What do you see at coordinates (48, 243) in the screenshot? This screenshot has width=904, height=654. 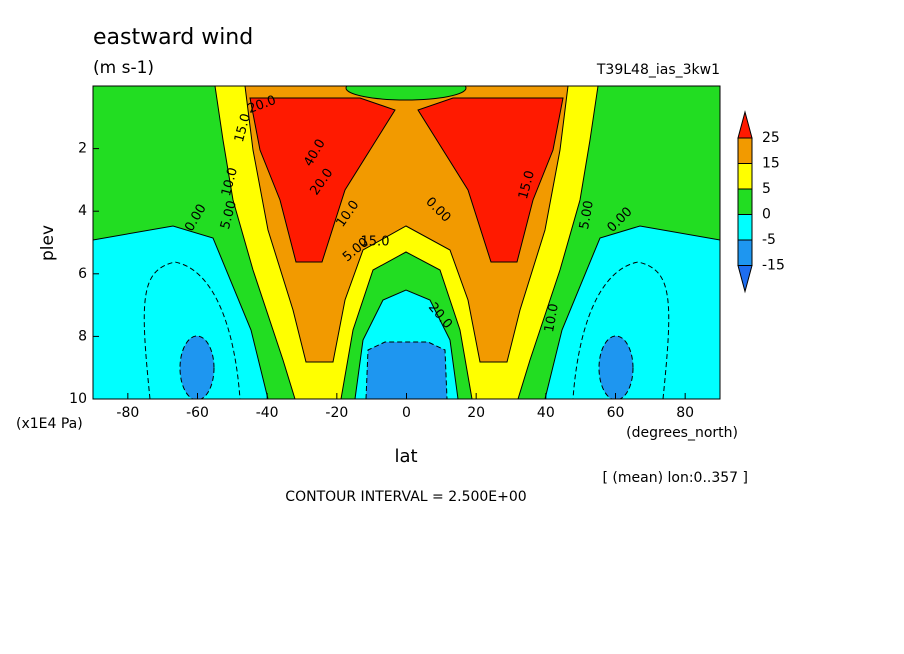 I see `y-label: plev` at bounding box center [48, 243].